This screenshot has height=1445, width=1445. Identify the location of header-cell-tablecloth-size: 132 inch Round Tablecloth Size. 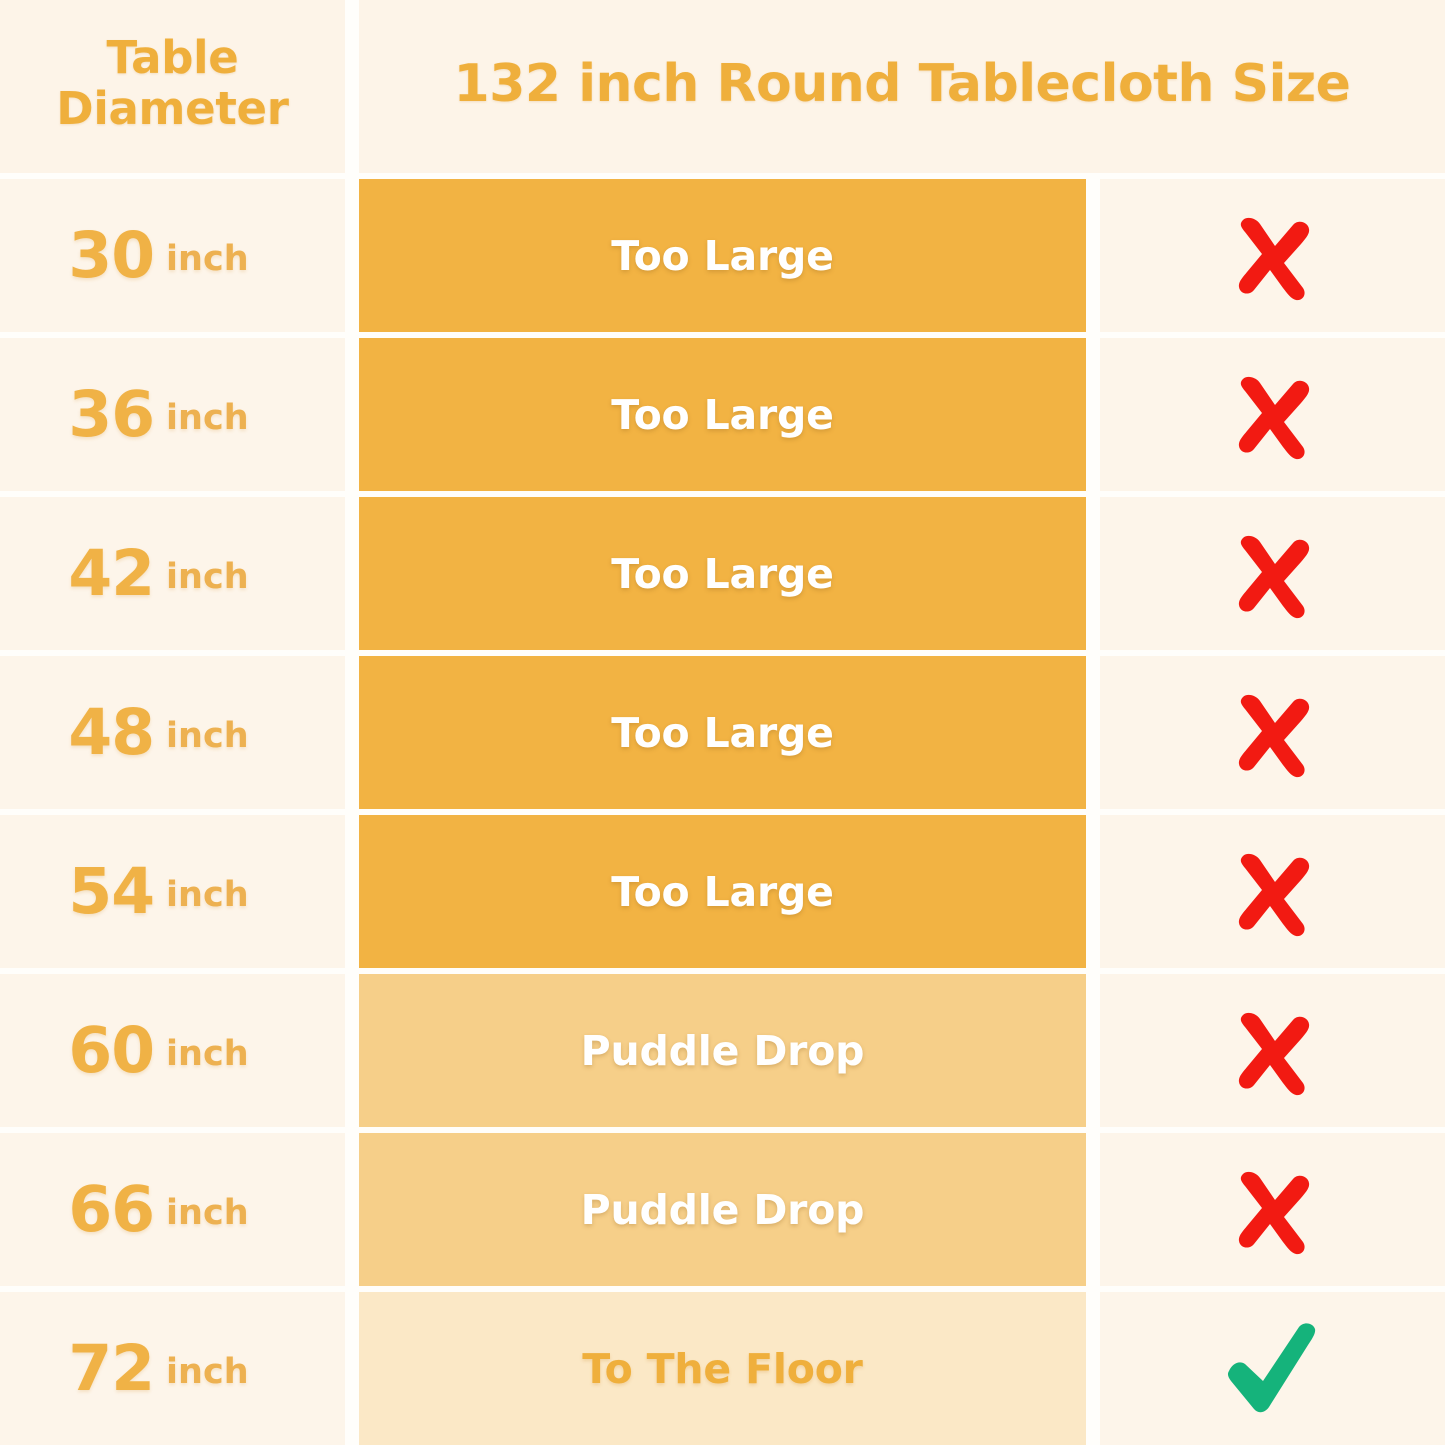
(902, 86).